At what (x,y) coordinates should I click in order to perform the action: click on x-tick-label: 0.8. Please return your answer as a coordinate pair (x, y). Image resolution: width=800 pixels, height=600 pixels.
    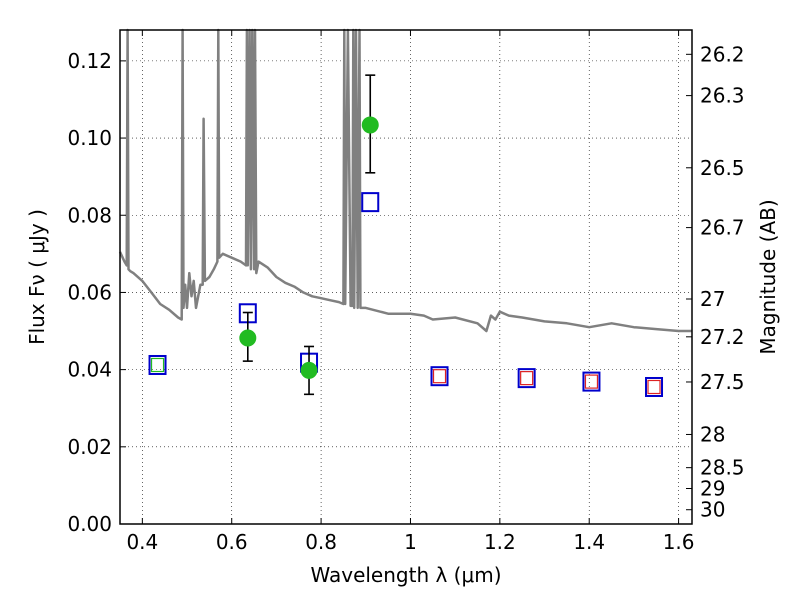
    Looking at the image, I should click on (321, 542).